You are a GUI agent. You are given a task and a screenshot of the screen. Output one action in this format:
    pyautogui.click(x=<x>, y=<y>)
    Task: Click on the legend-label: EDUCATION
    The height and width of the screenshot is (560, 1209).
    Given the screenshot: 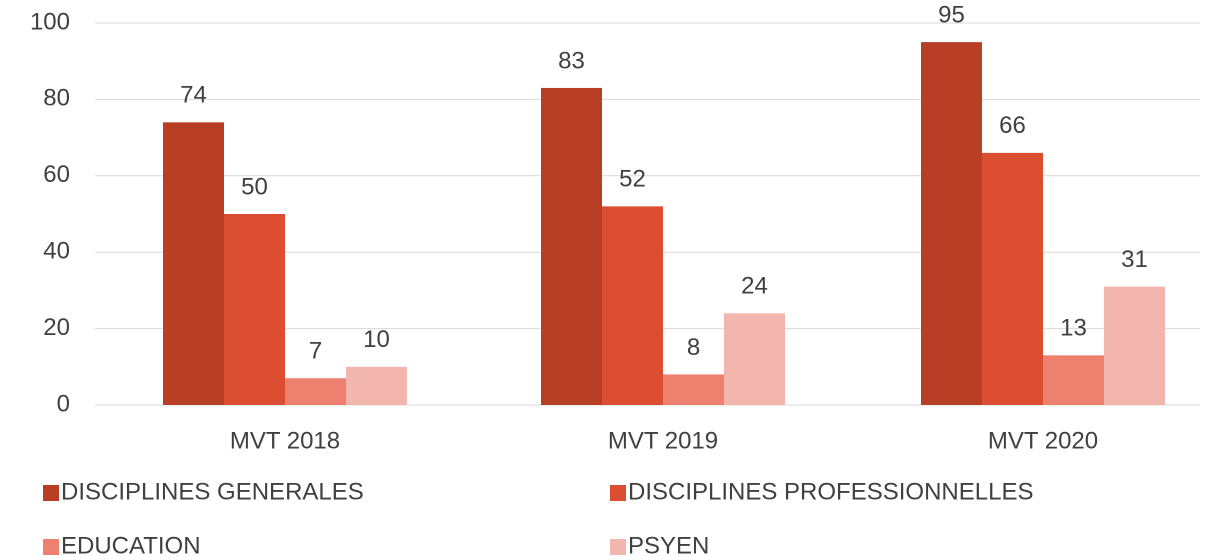 What is the action you would take?
    pyautogui.click(x=131, y=545)
    